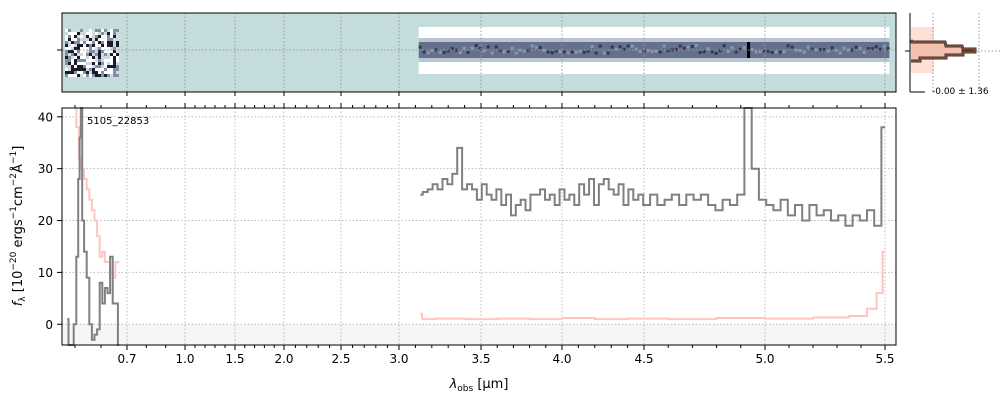  I want to click on x-tick-label: 0.7, so click(126, 359).